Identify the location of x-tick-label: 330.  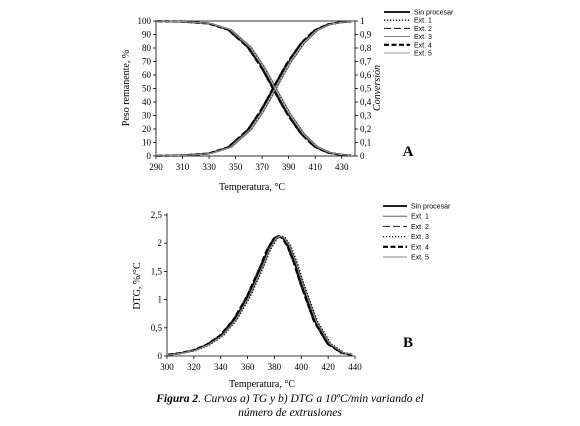
(209, 167).